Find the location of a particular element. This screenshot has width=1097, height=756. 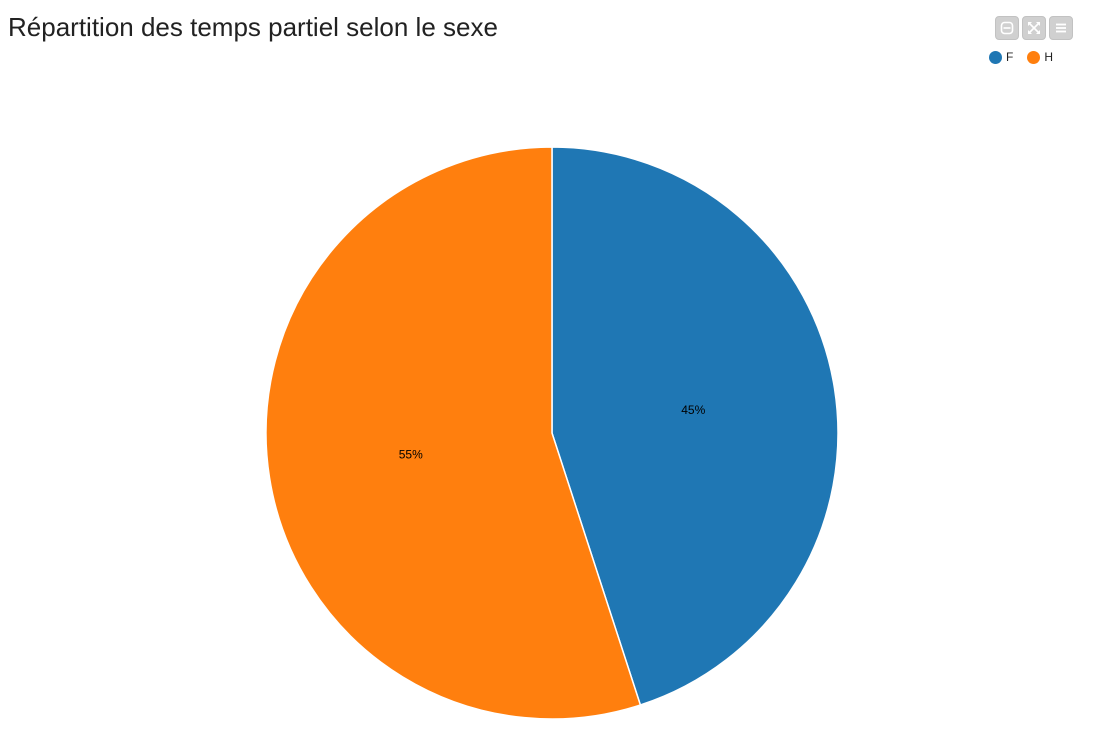

minimize-icon is located at coordinates (1007, 28).